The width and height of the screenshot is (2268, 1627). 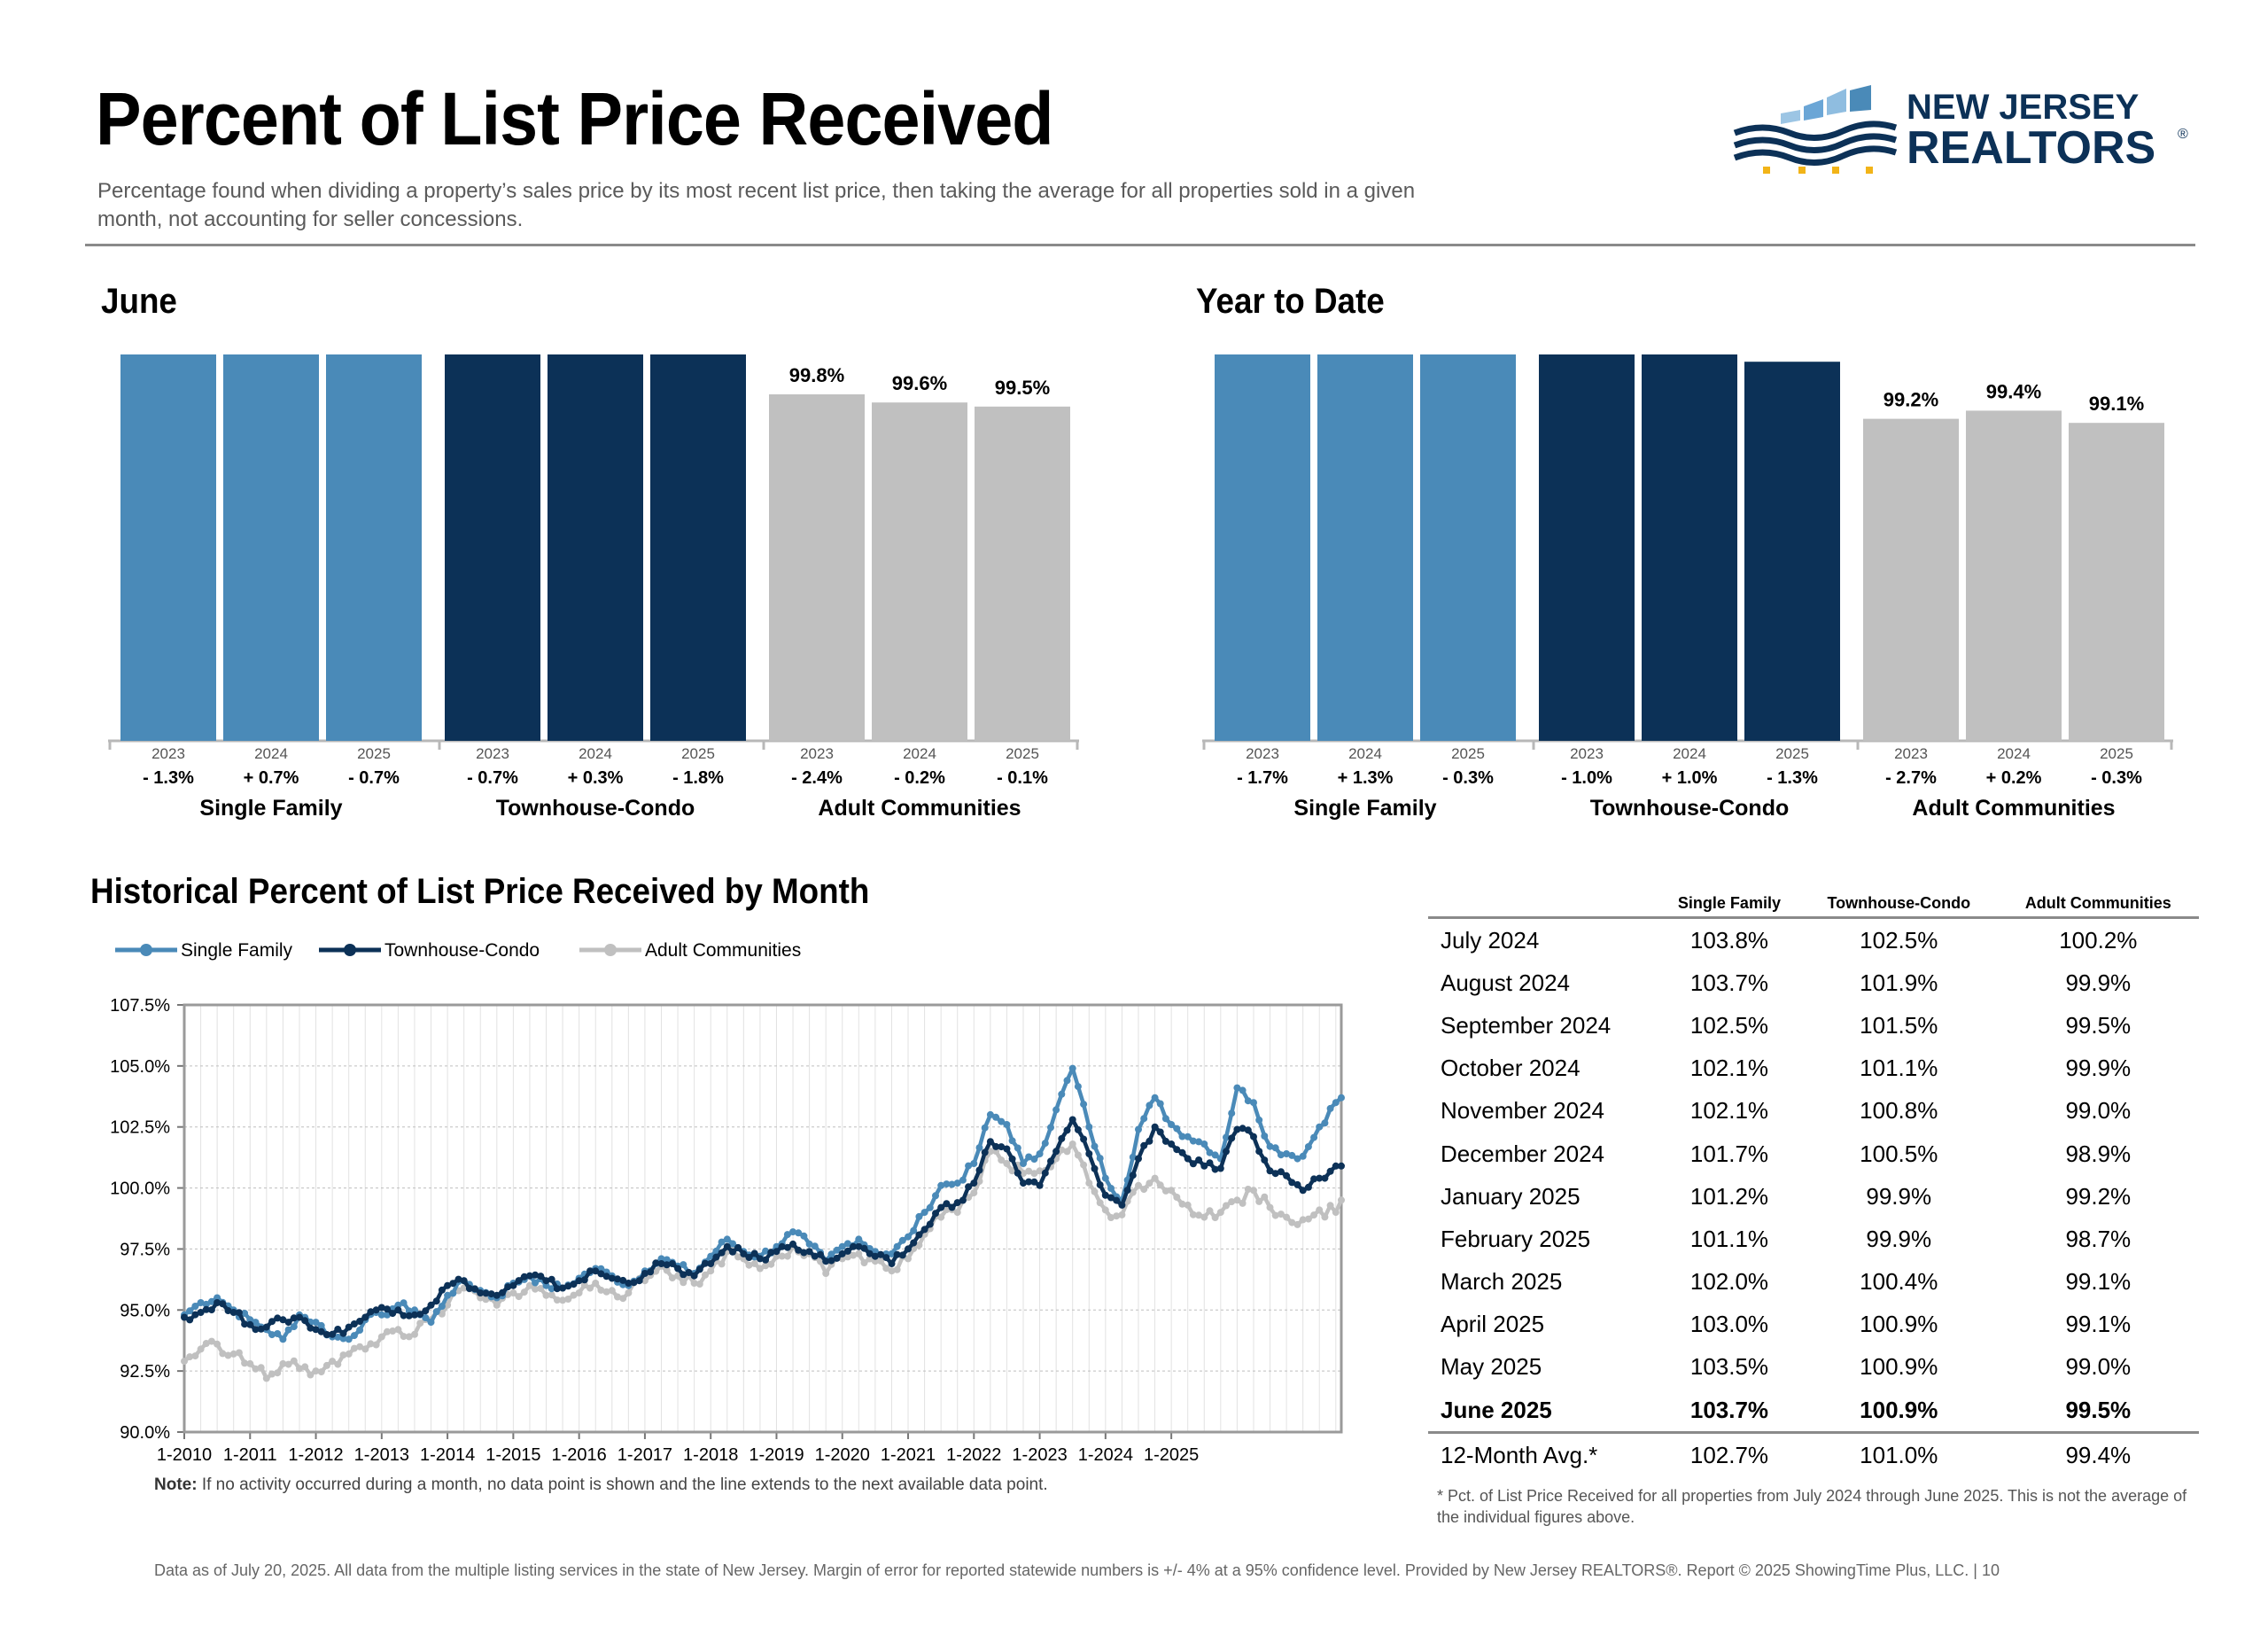 I want to click on table-cell-value: 100.4%, so click(x=1899, y=1282).